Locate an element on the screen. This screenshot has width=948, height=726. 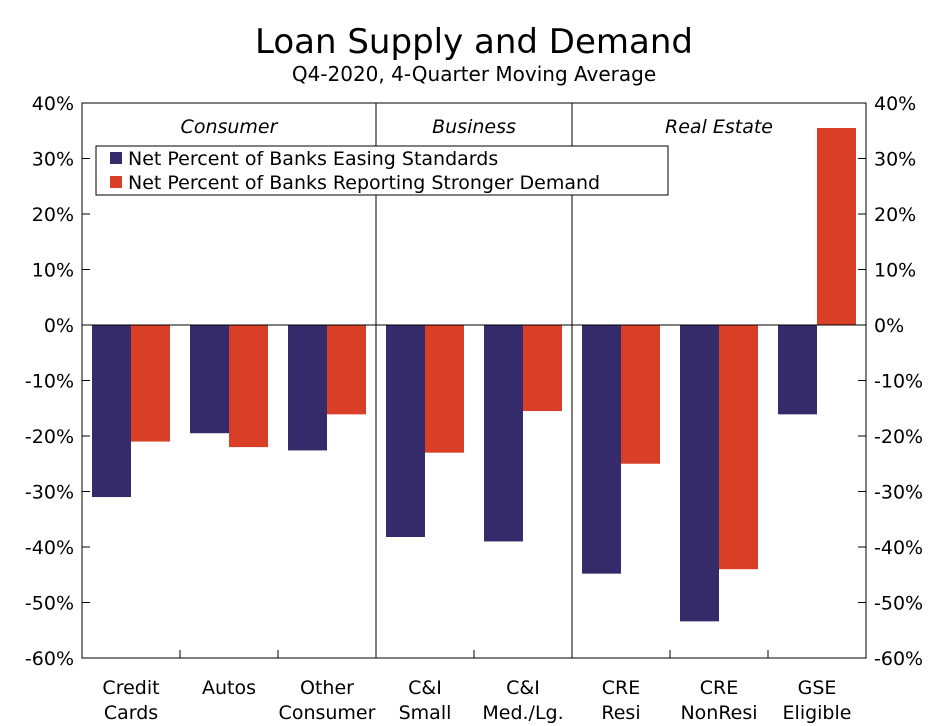
y-tick-label-right: -10% is located at coordinates (898, 382).